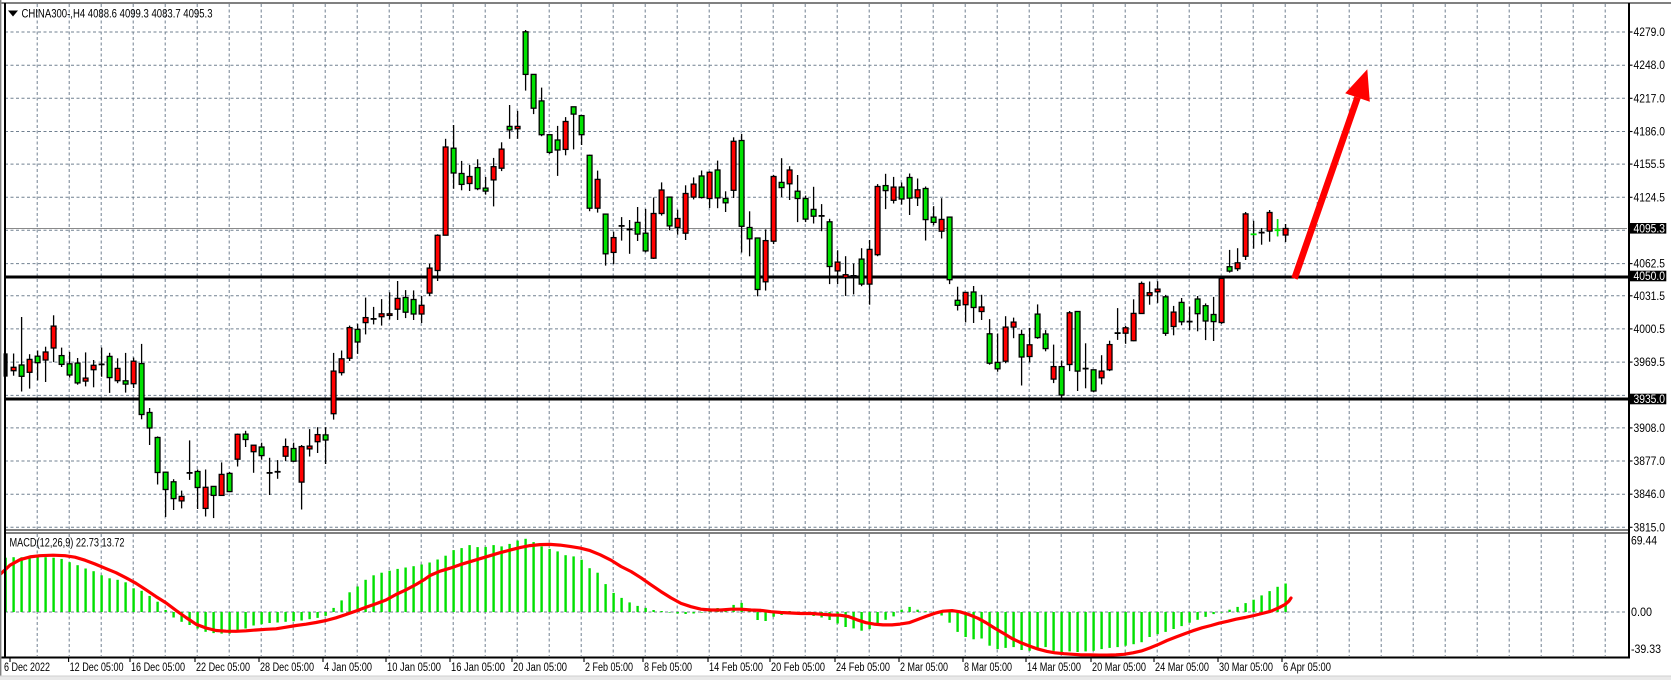 This screenshot has width=1671, height=685. Describe the element at coordinates (27, 668) in the screenshot. I see `svg-text: 6 Dec 2022` at that location.